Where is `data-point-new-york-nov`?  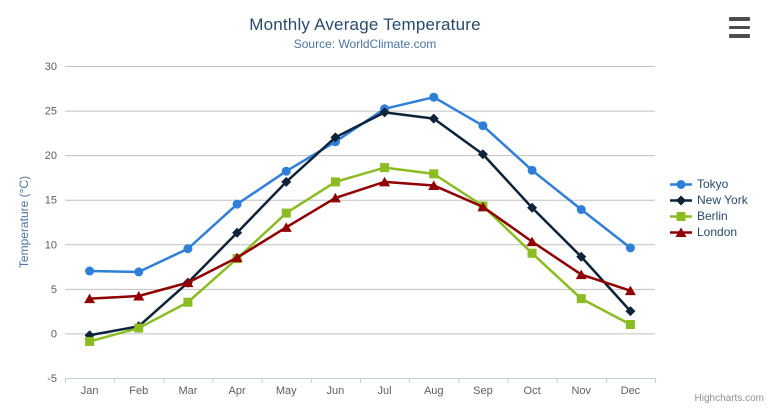
data-point-new-york-nov is located at coordinates (581, 256).